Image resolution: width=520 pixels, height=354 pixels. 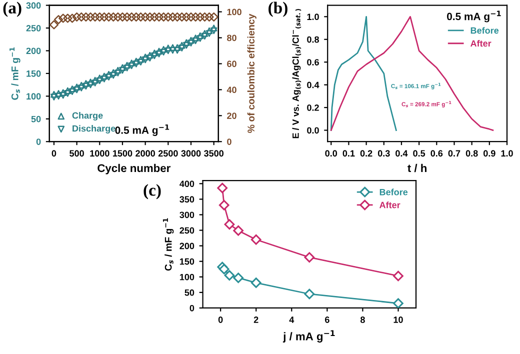 What do you see at coordinates (313, 39) in the screenshot?
I see `y-tick-label: 0.8` at bounding box center [313, 39].